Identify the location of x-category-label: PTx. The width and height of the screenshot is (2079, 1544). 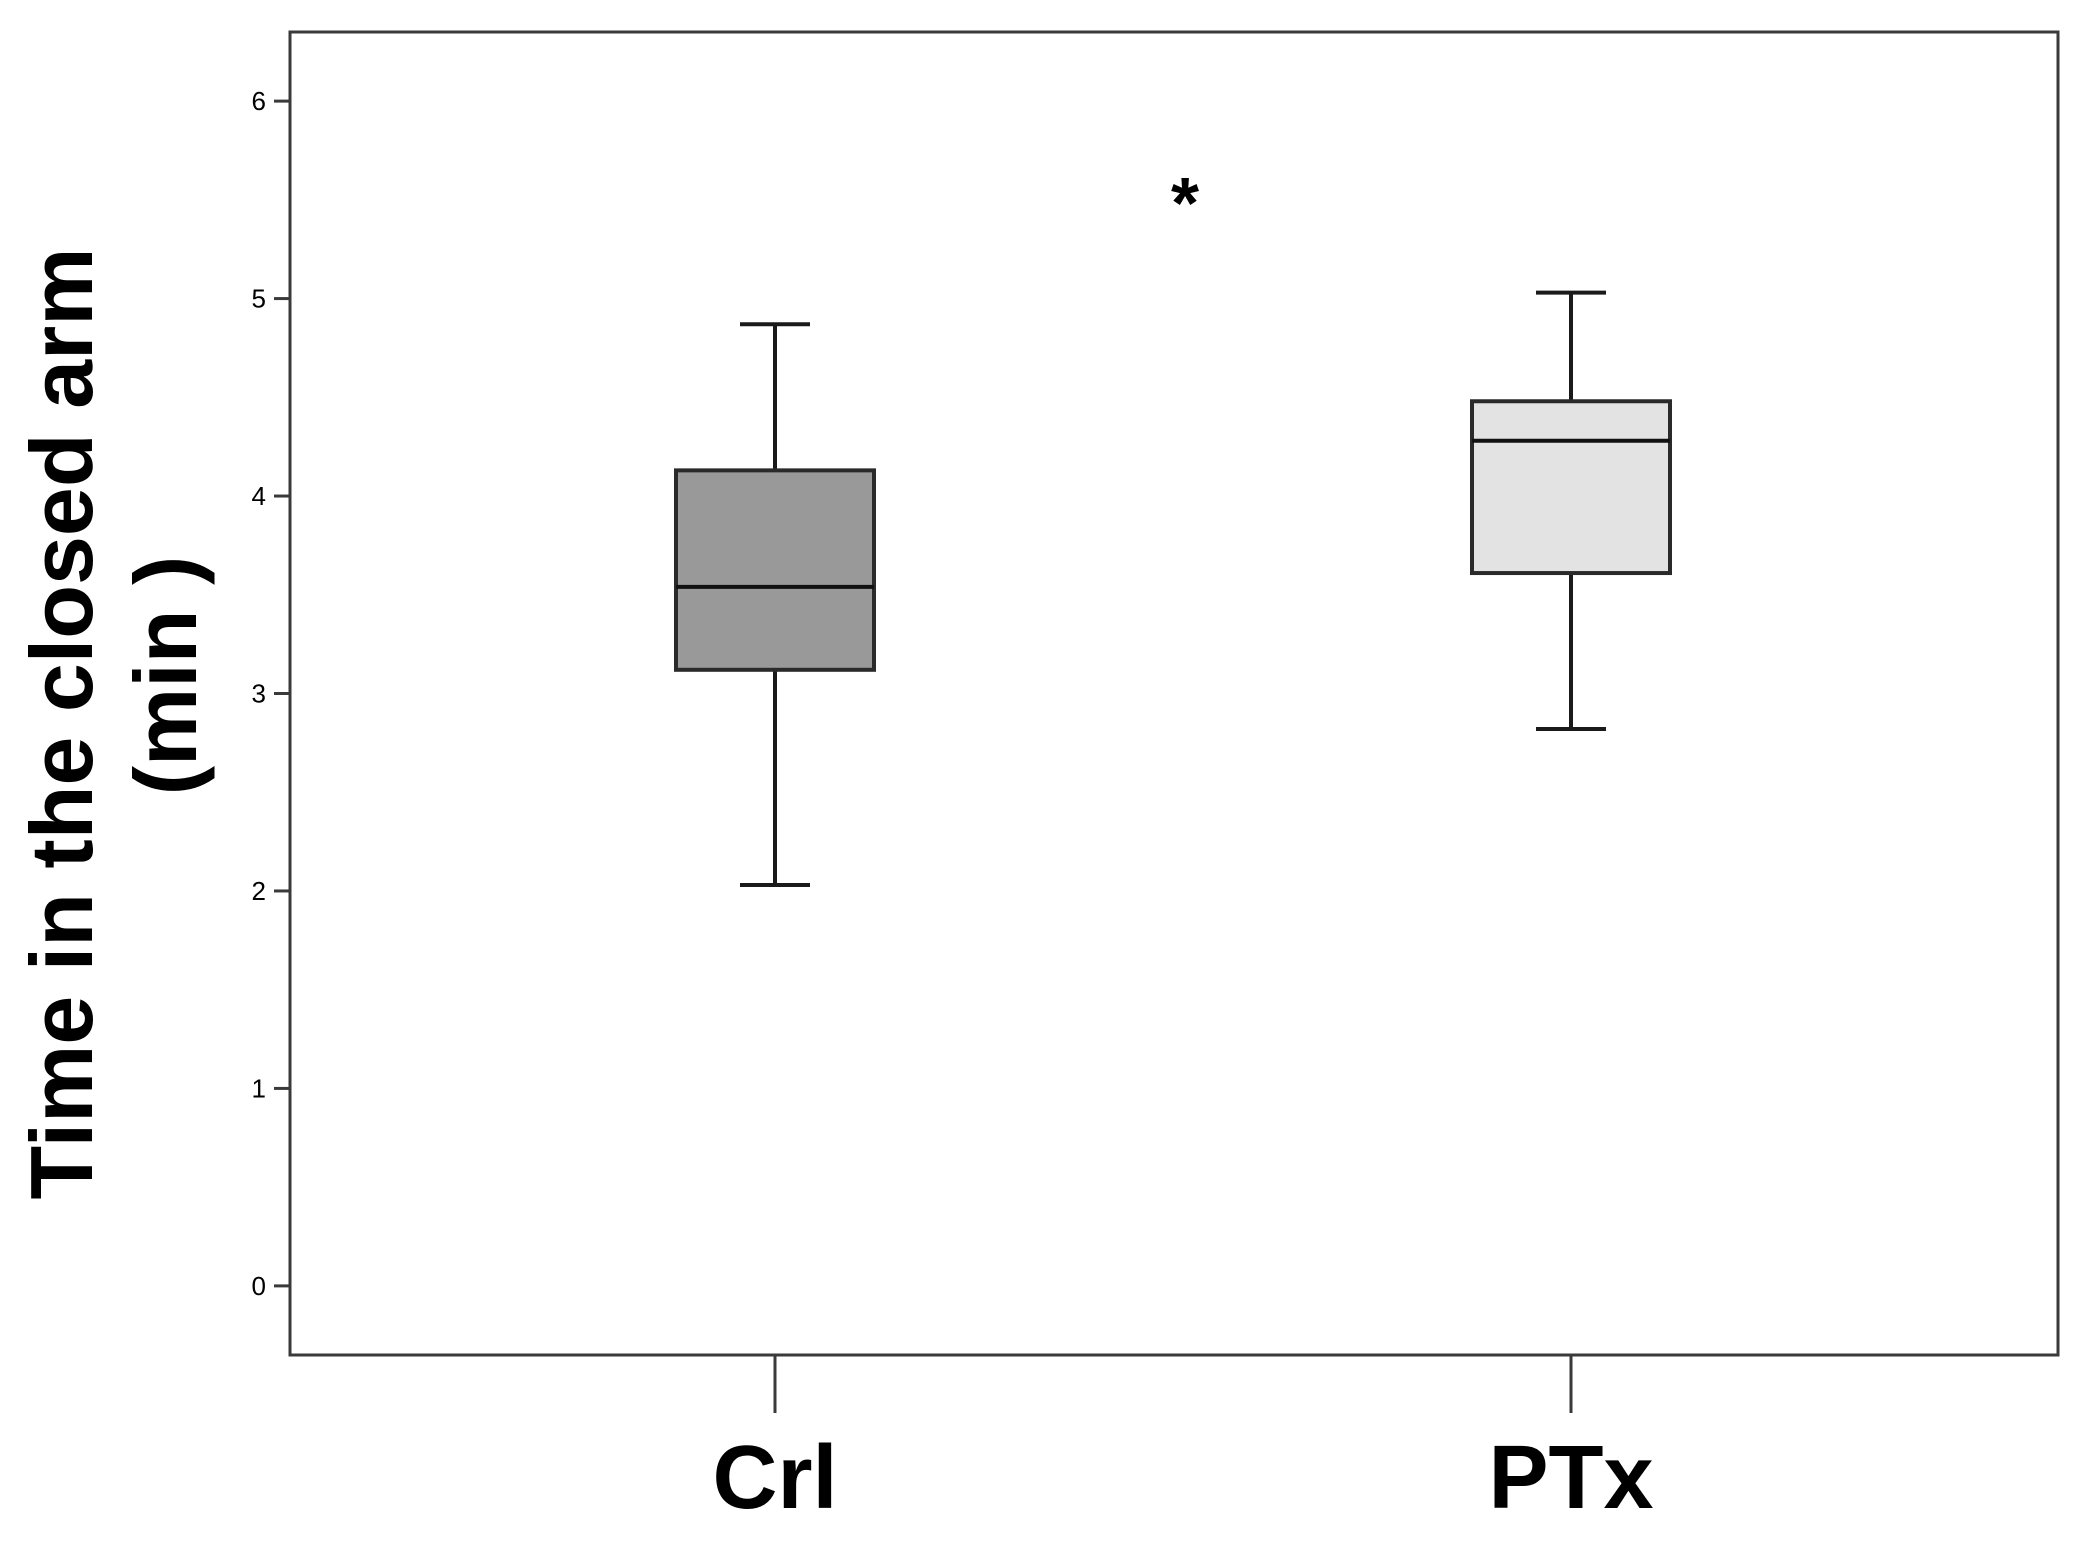
(1570, 1478).